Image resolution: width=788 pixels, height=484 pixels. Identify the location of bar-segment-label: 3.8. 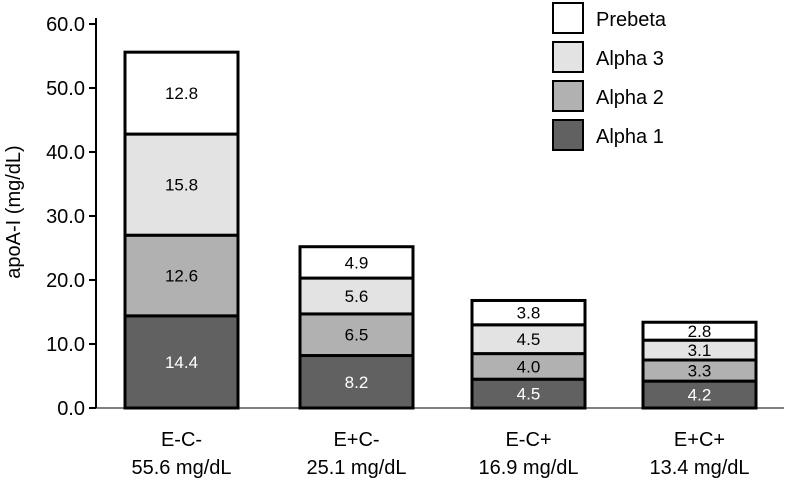
(529, 313).